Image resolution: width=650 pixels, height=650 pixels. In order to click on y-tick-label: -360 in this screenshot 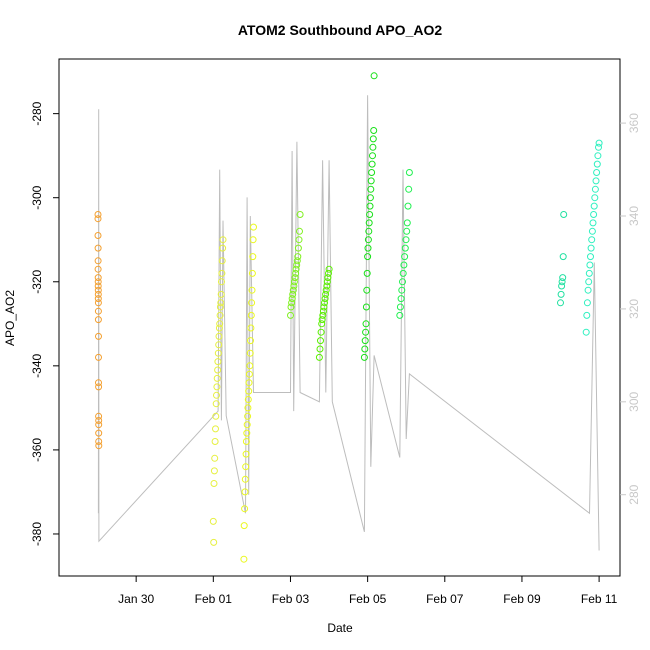, I will do `click(37, 450)`.